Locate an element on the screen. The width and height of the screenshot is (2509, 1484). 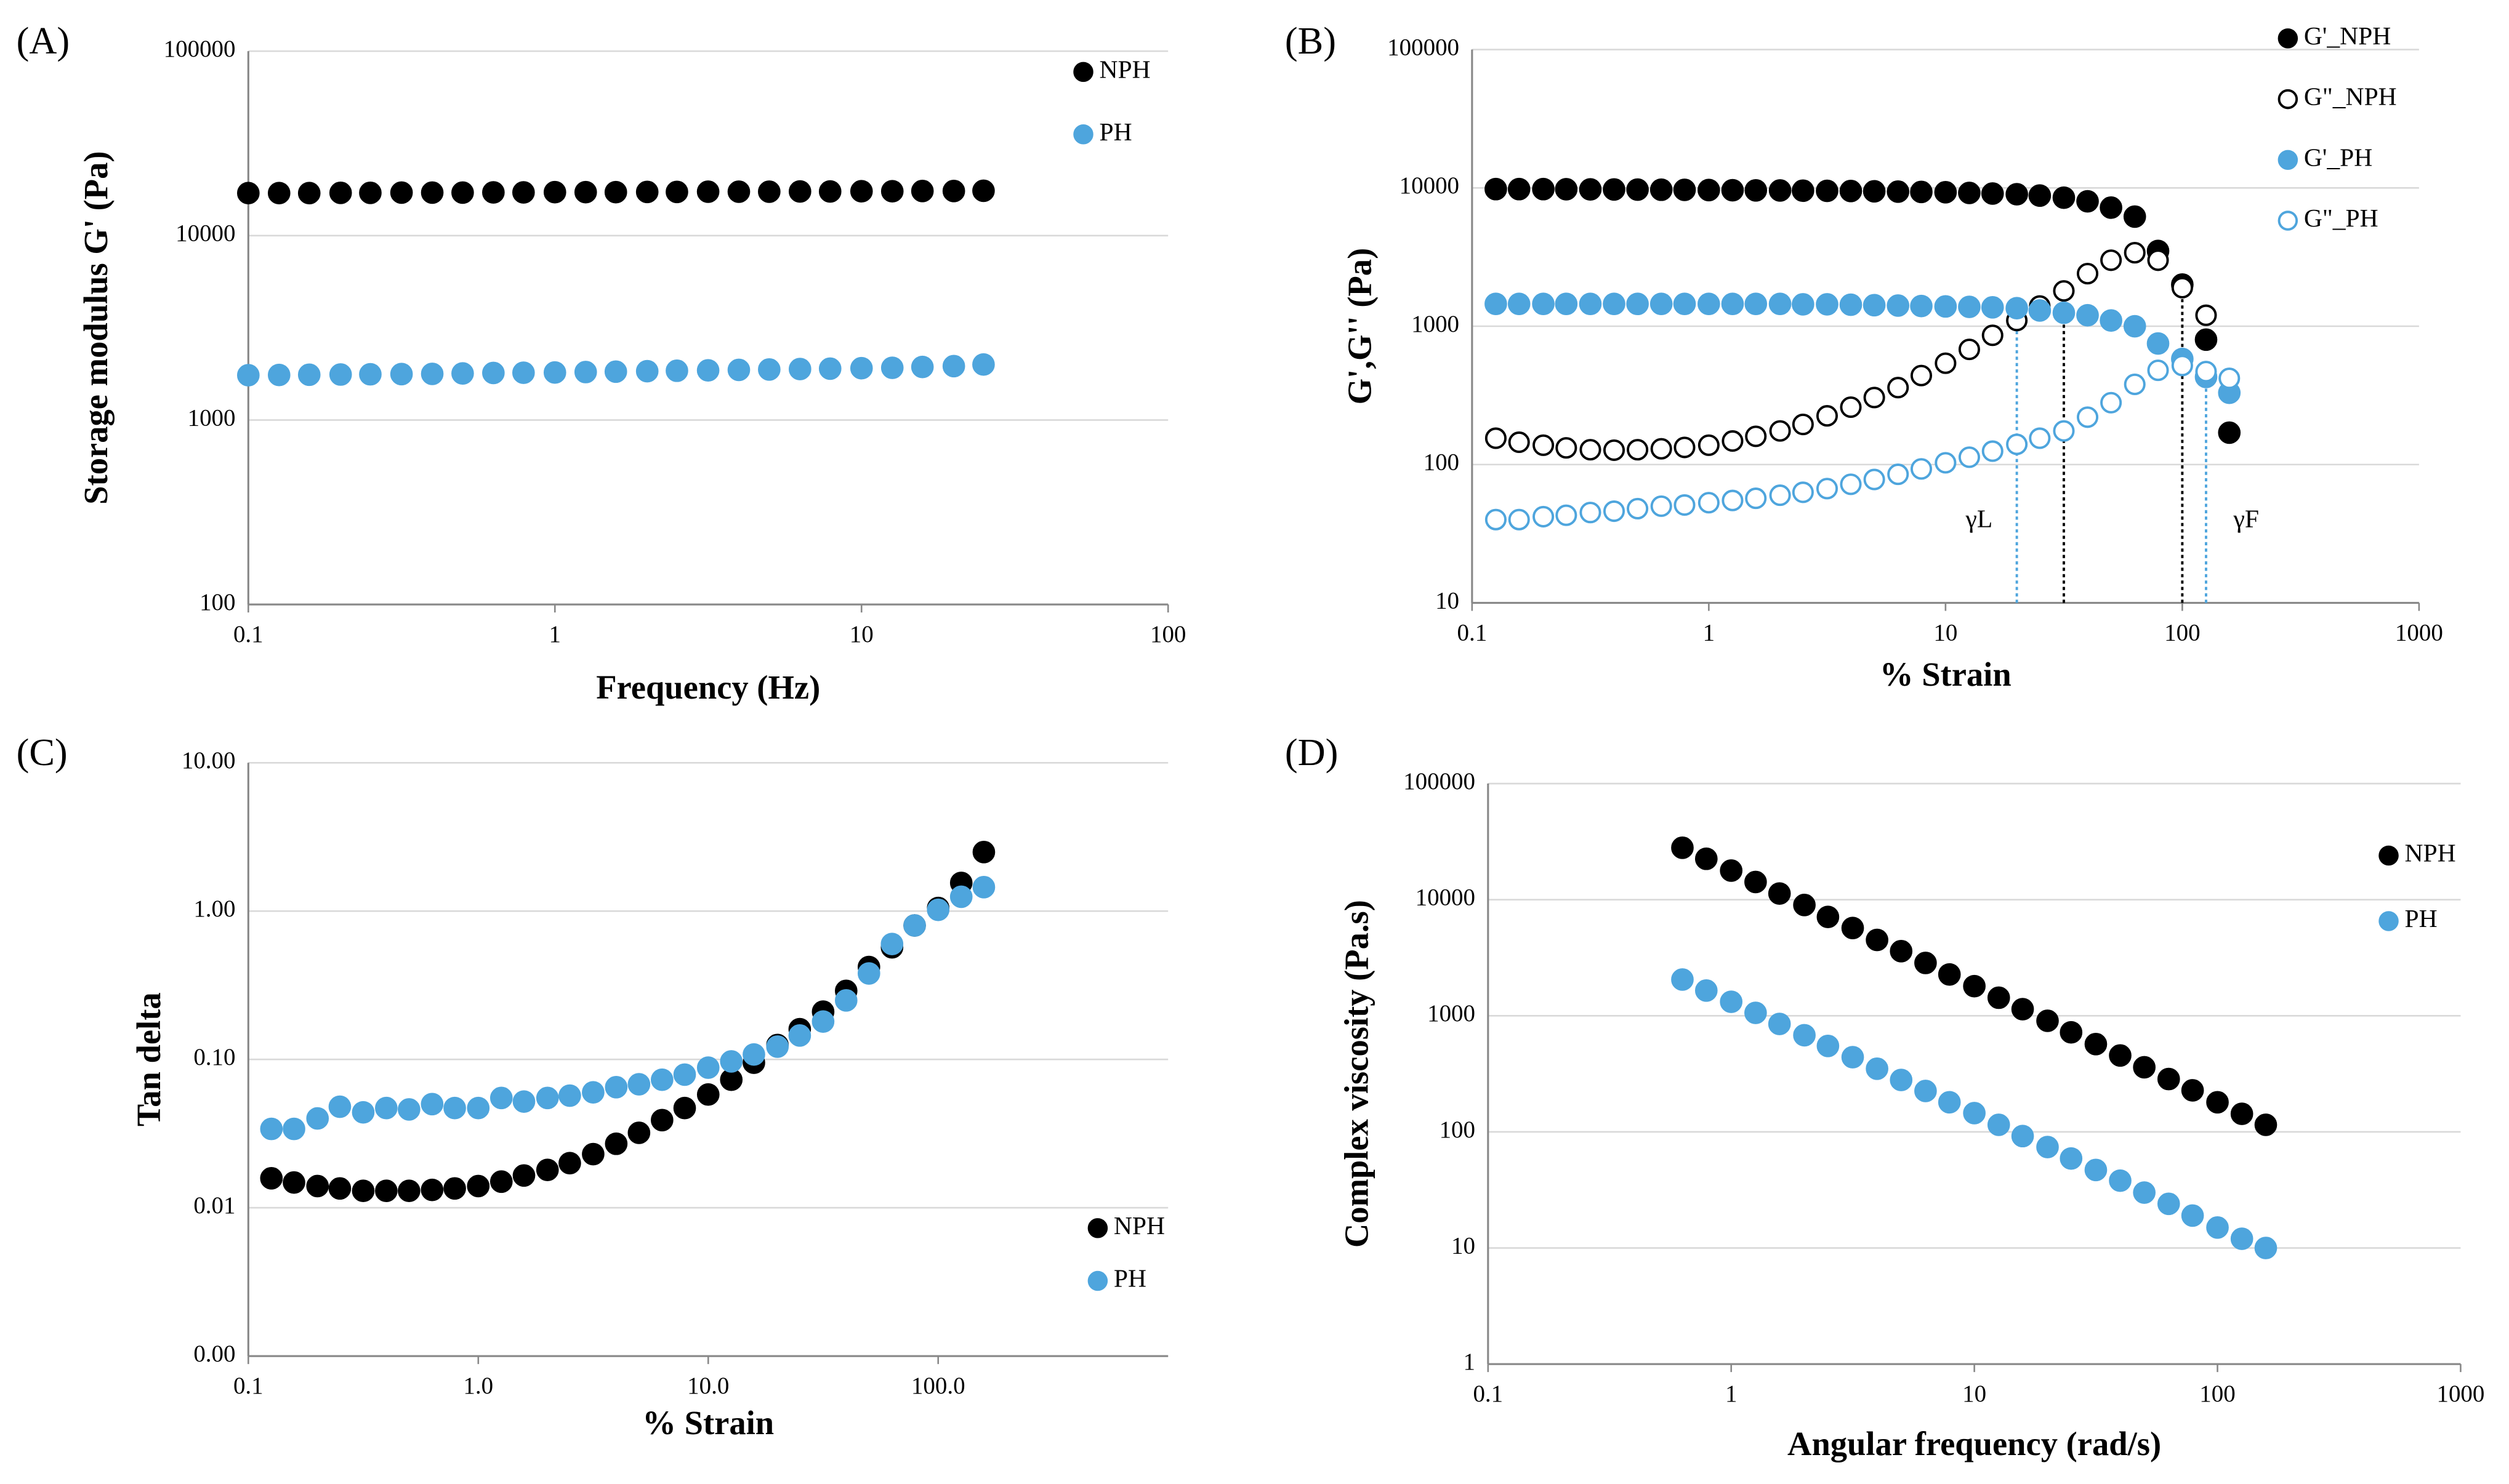
legend-label: G'_PH is located at coordinates (2338, 157).